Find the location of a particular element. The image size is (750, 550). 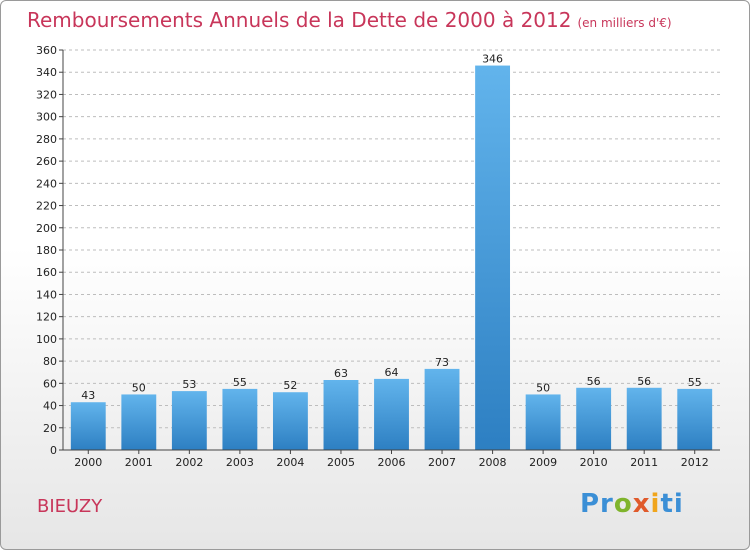

bar-2011 is located at coordinates (644, 418).